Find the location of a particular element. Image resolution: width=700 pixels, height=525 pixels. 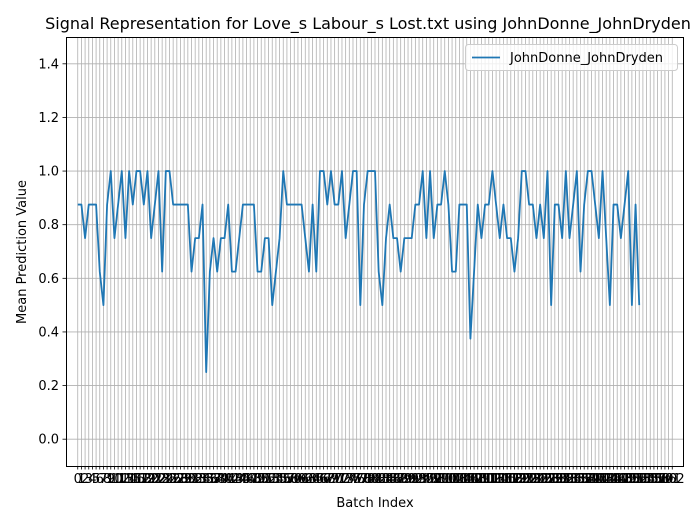

x-tick-label: 109 is located at coordinates (477, 479).